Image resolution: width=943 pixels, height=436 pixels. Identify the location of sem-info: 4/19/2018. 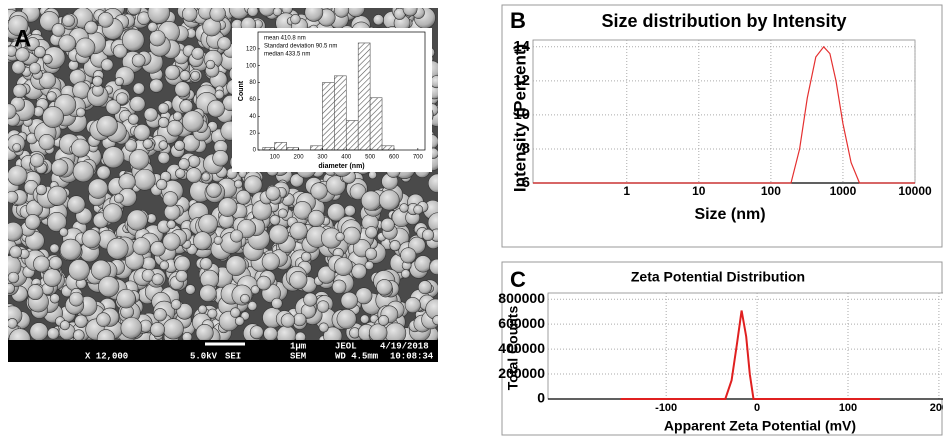
(404, 346).